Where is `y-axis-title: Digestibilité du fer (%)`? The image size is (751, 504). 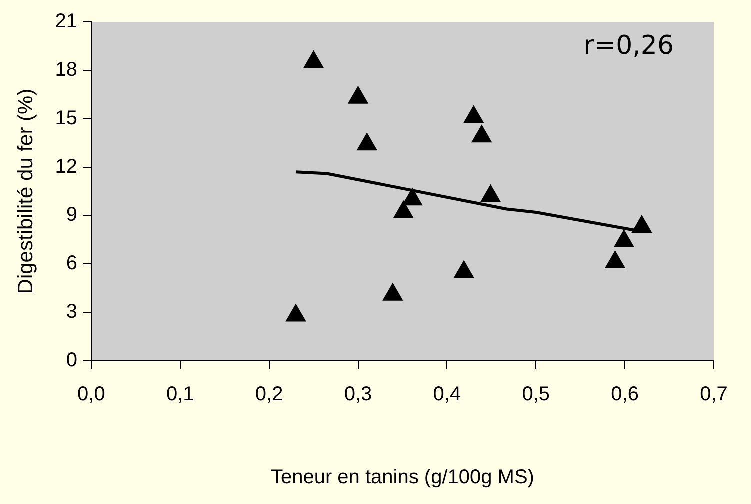
y-axis-title: Digestibilité du fer (%) is located at coordinates (26, 191).